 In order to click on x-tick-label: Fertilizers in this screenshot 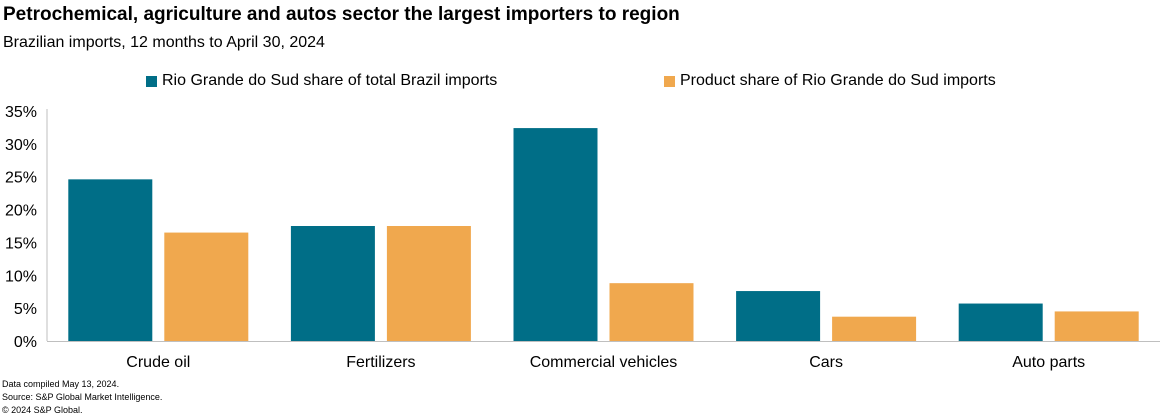, I will do `click(380, 362)`.